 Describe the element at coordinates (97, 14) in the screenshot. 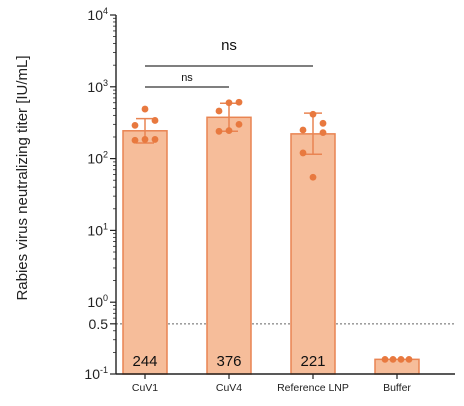

I see `y-tick-label: 10⁴` at that location.